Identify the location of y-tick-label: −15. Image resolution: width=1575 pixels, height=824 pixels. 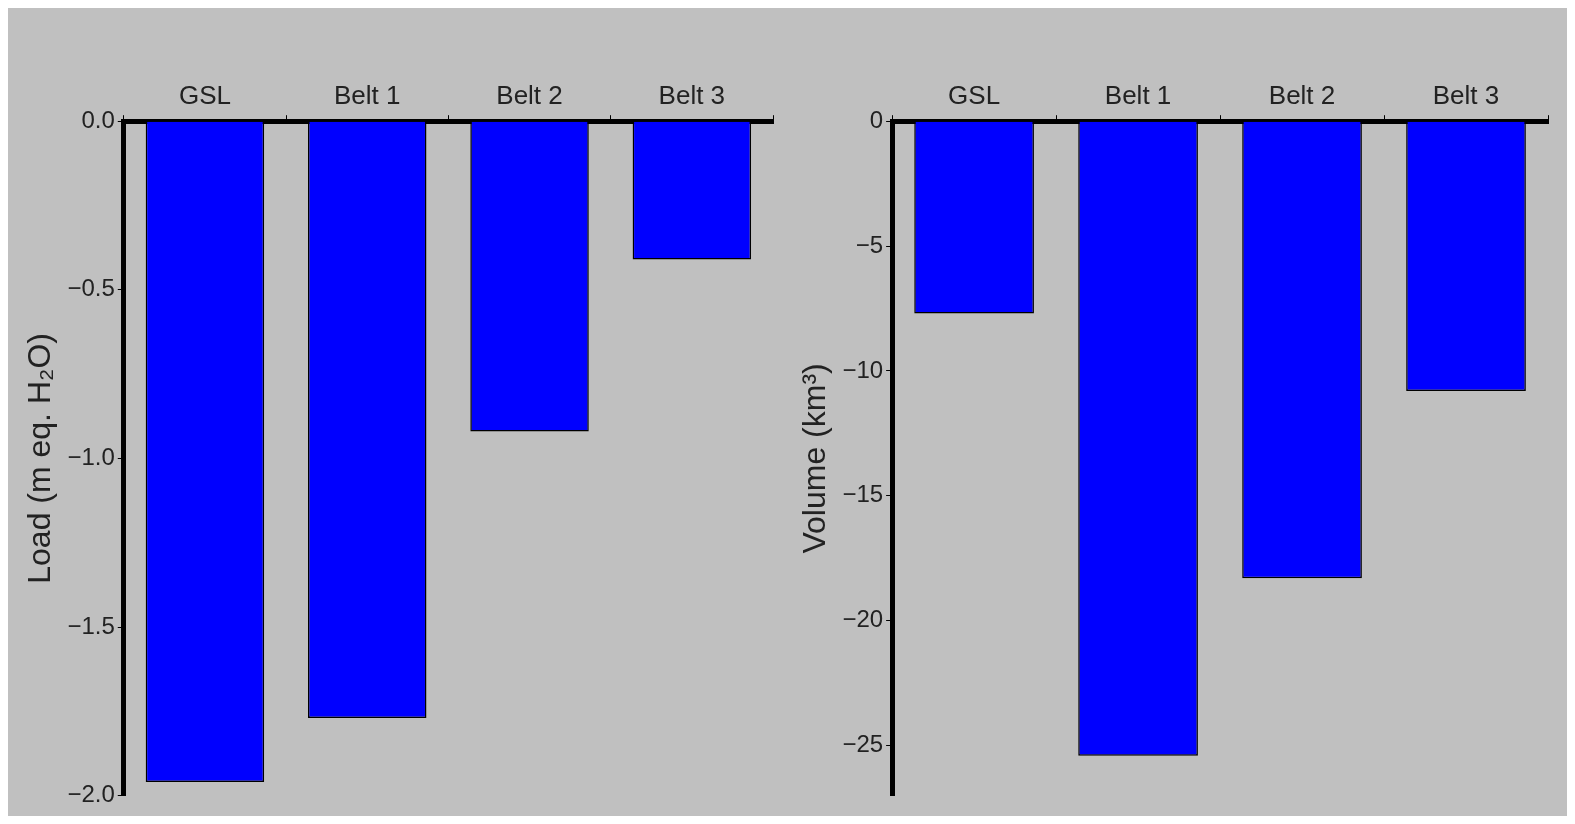
(863, 494).